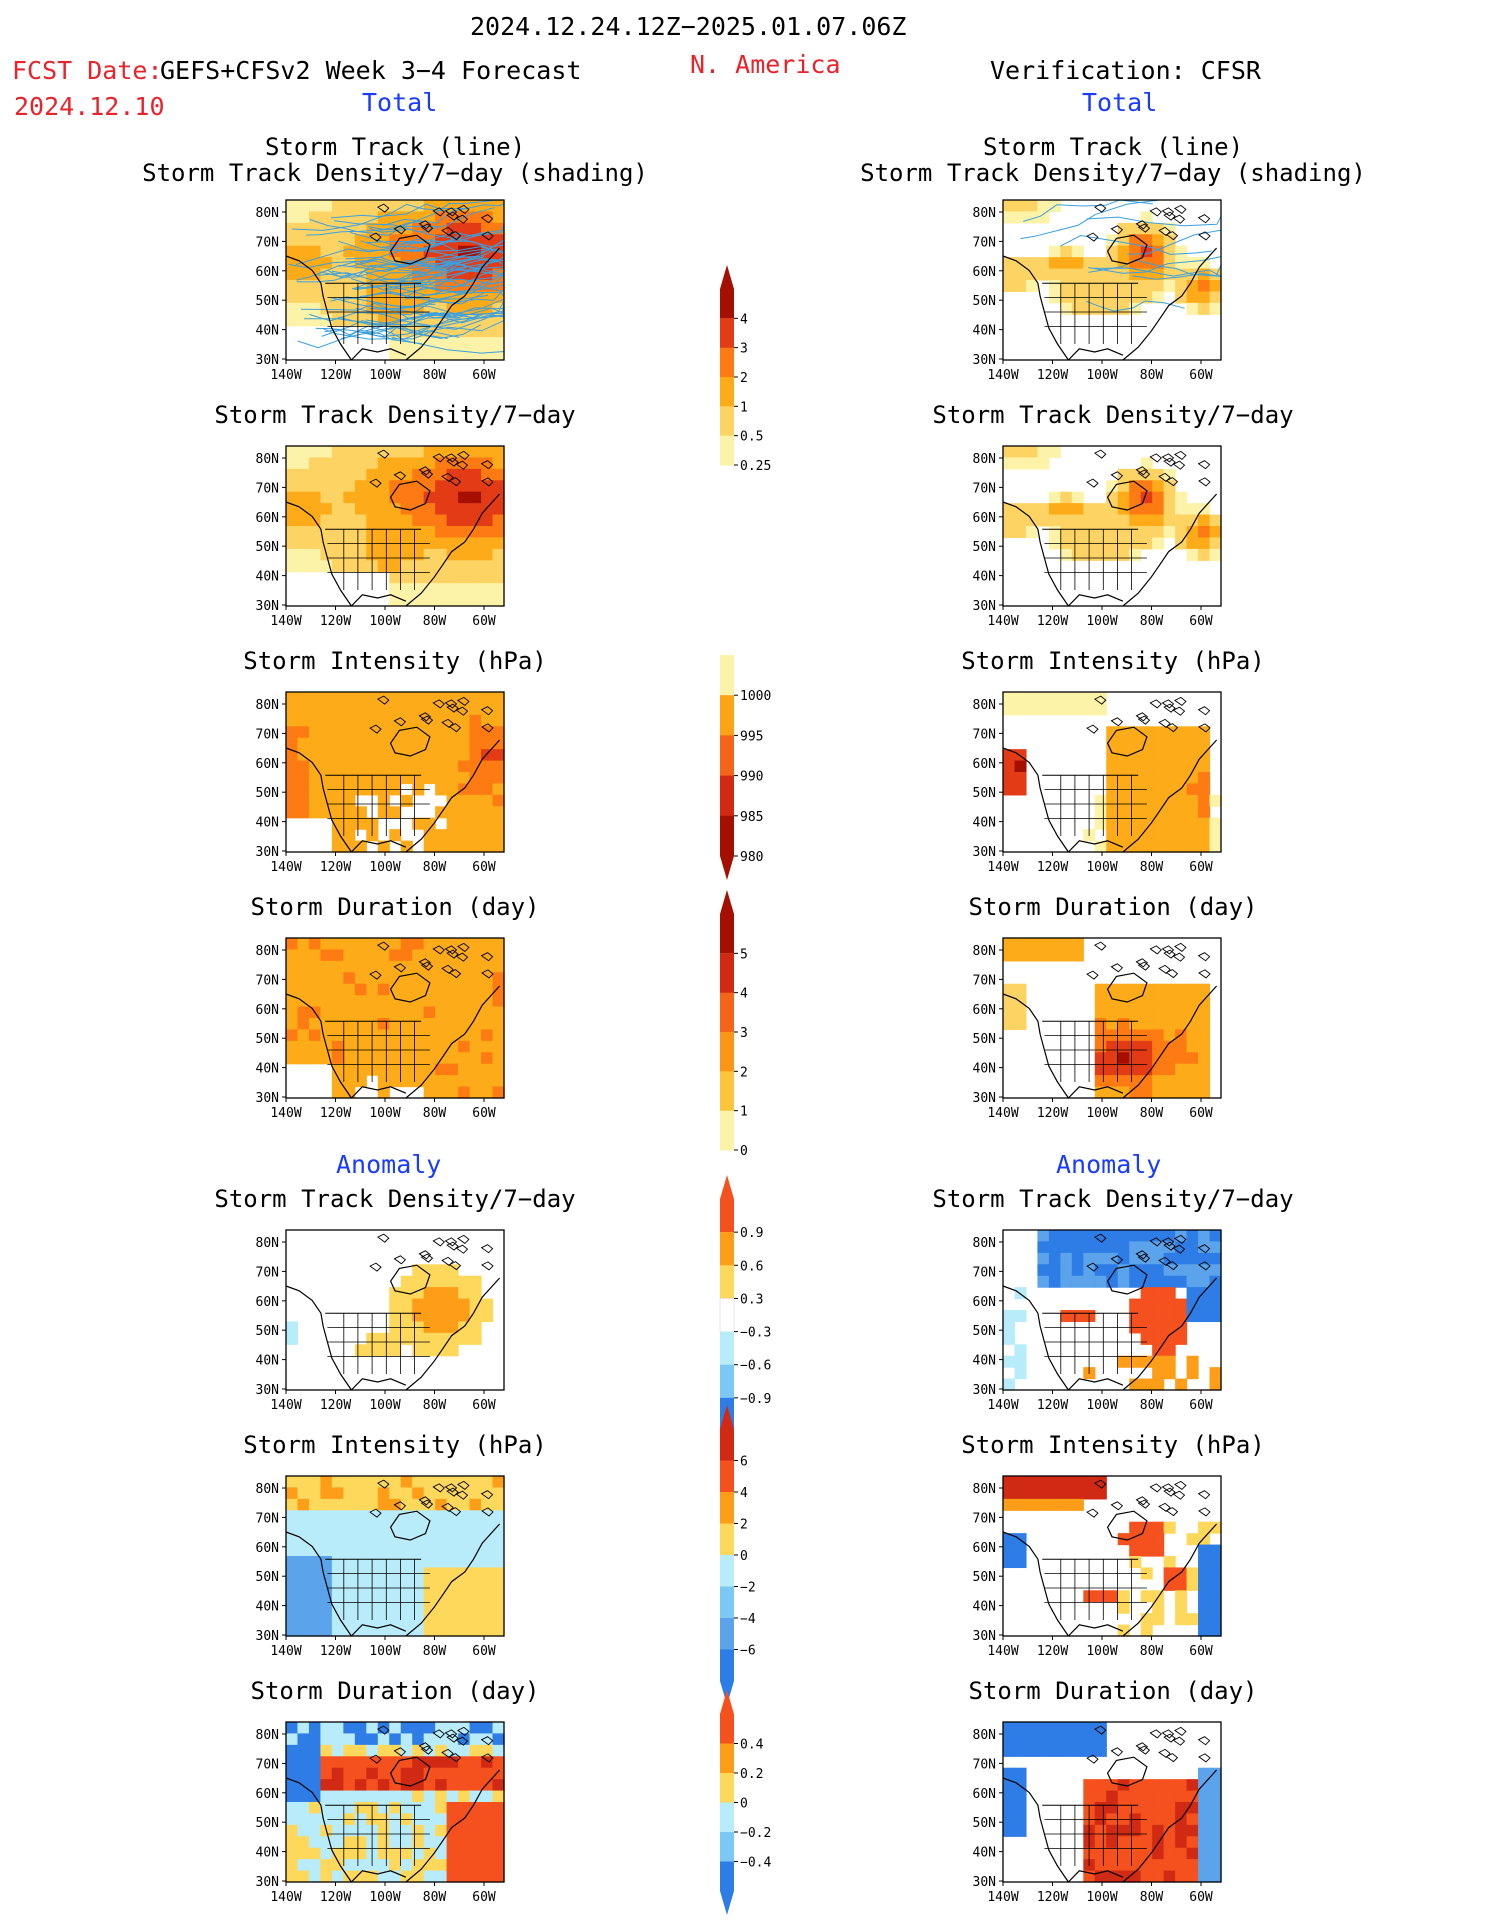 The height and width of the screenshot is (1925, 1487). What do you see at coordinates (984, 360) in the screenshot?
I see `lat-tick-label: 30N` at bounding box center [984, 360].